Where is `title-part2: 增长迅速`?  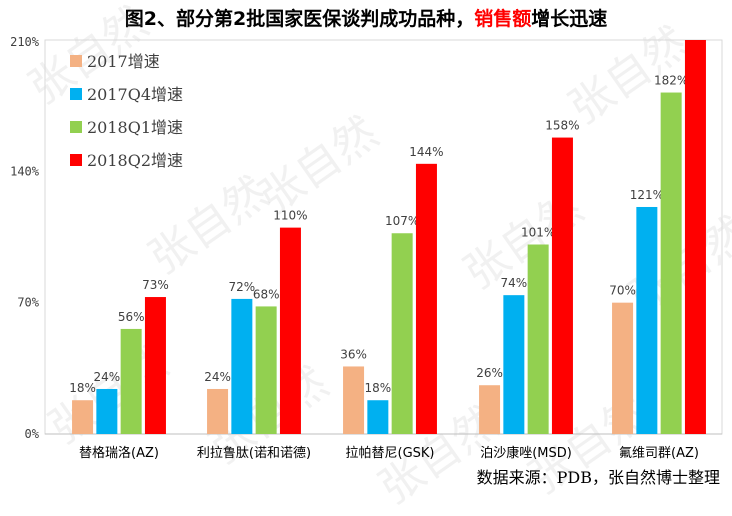
title-part2: 增长迅速 is located at coordinates (569, 19).